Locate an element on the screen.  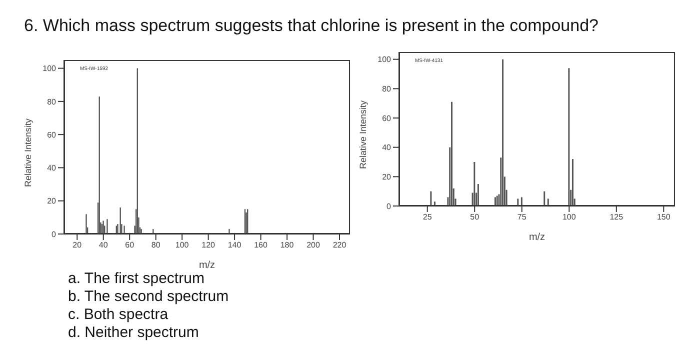
text: c. Both spectra is located at coordinates (119, 315).